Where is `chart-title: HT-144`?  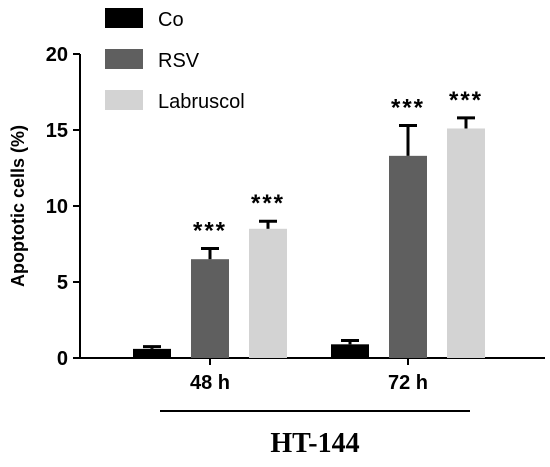 chart-title: HT-144 is located at coordinates (314, 443).